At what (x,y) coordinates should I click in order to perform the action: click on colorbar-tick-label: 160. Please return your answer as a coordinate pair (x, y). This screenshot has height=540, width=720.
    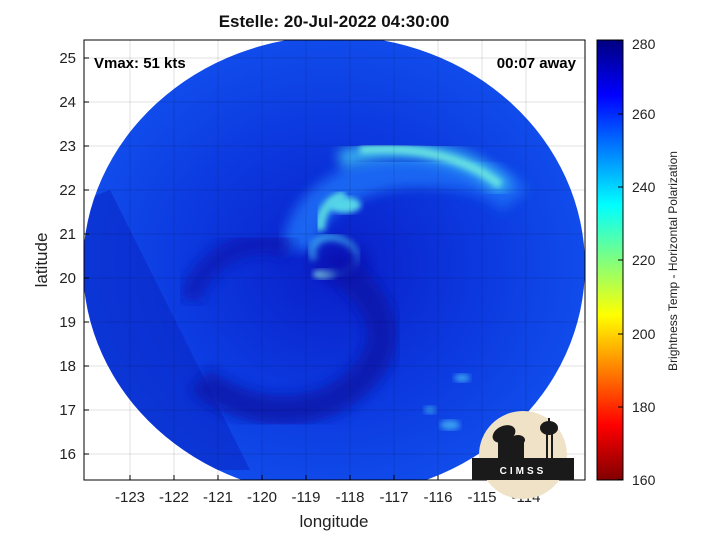
    Looking at the image, I should click on (644, 480).